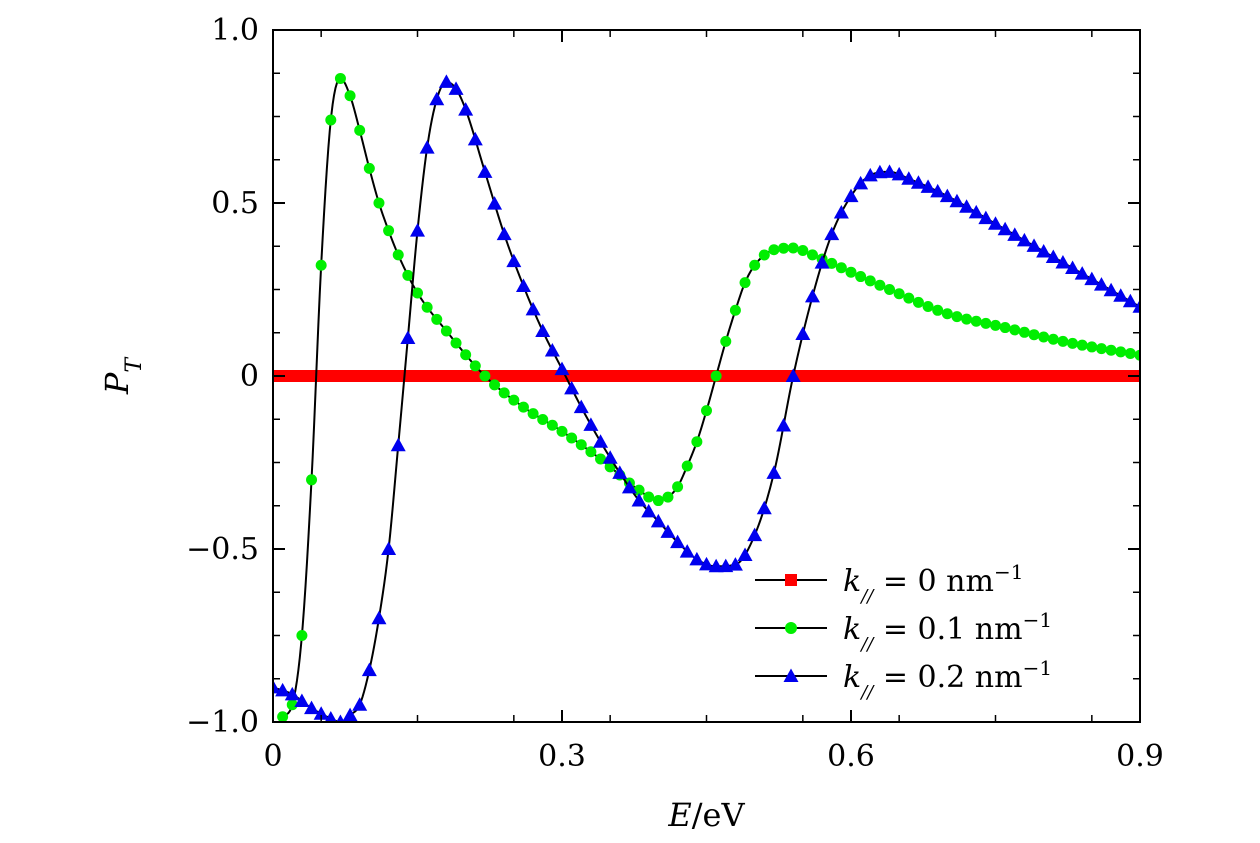 Image resolution: width=1260 pixels, height=843 pixels. I want to click on legend-label: k// = 0.1 nm−1, so click(947, 631).